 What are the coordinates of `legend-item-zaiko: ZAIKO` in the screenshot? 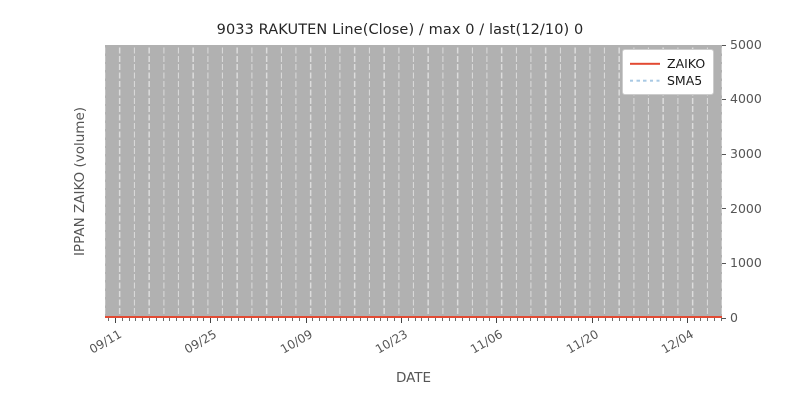 It's located at (667, 63).